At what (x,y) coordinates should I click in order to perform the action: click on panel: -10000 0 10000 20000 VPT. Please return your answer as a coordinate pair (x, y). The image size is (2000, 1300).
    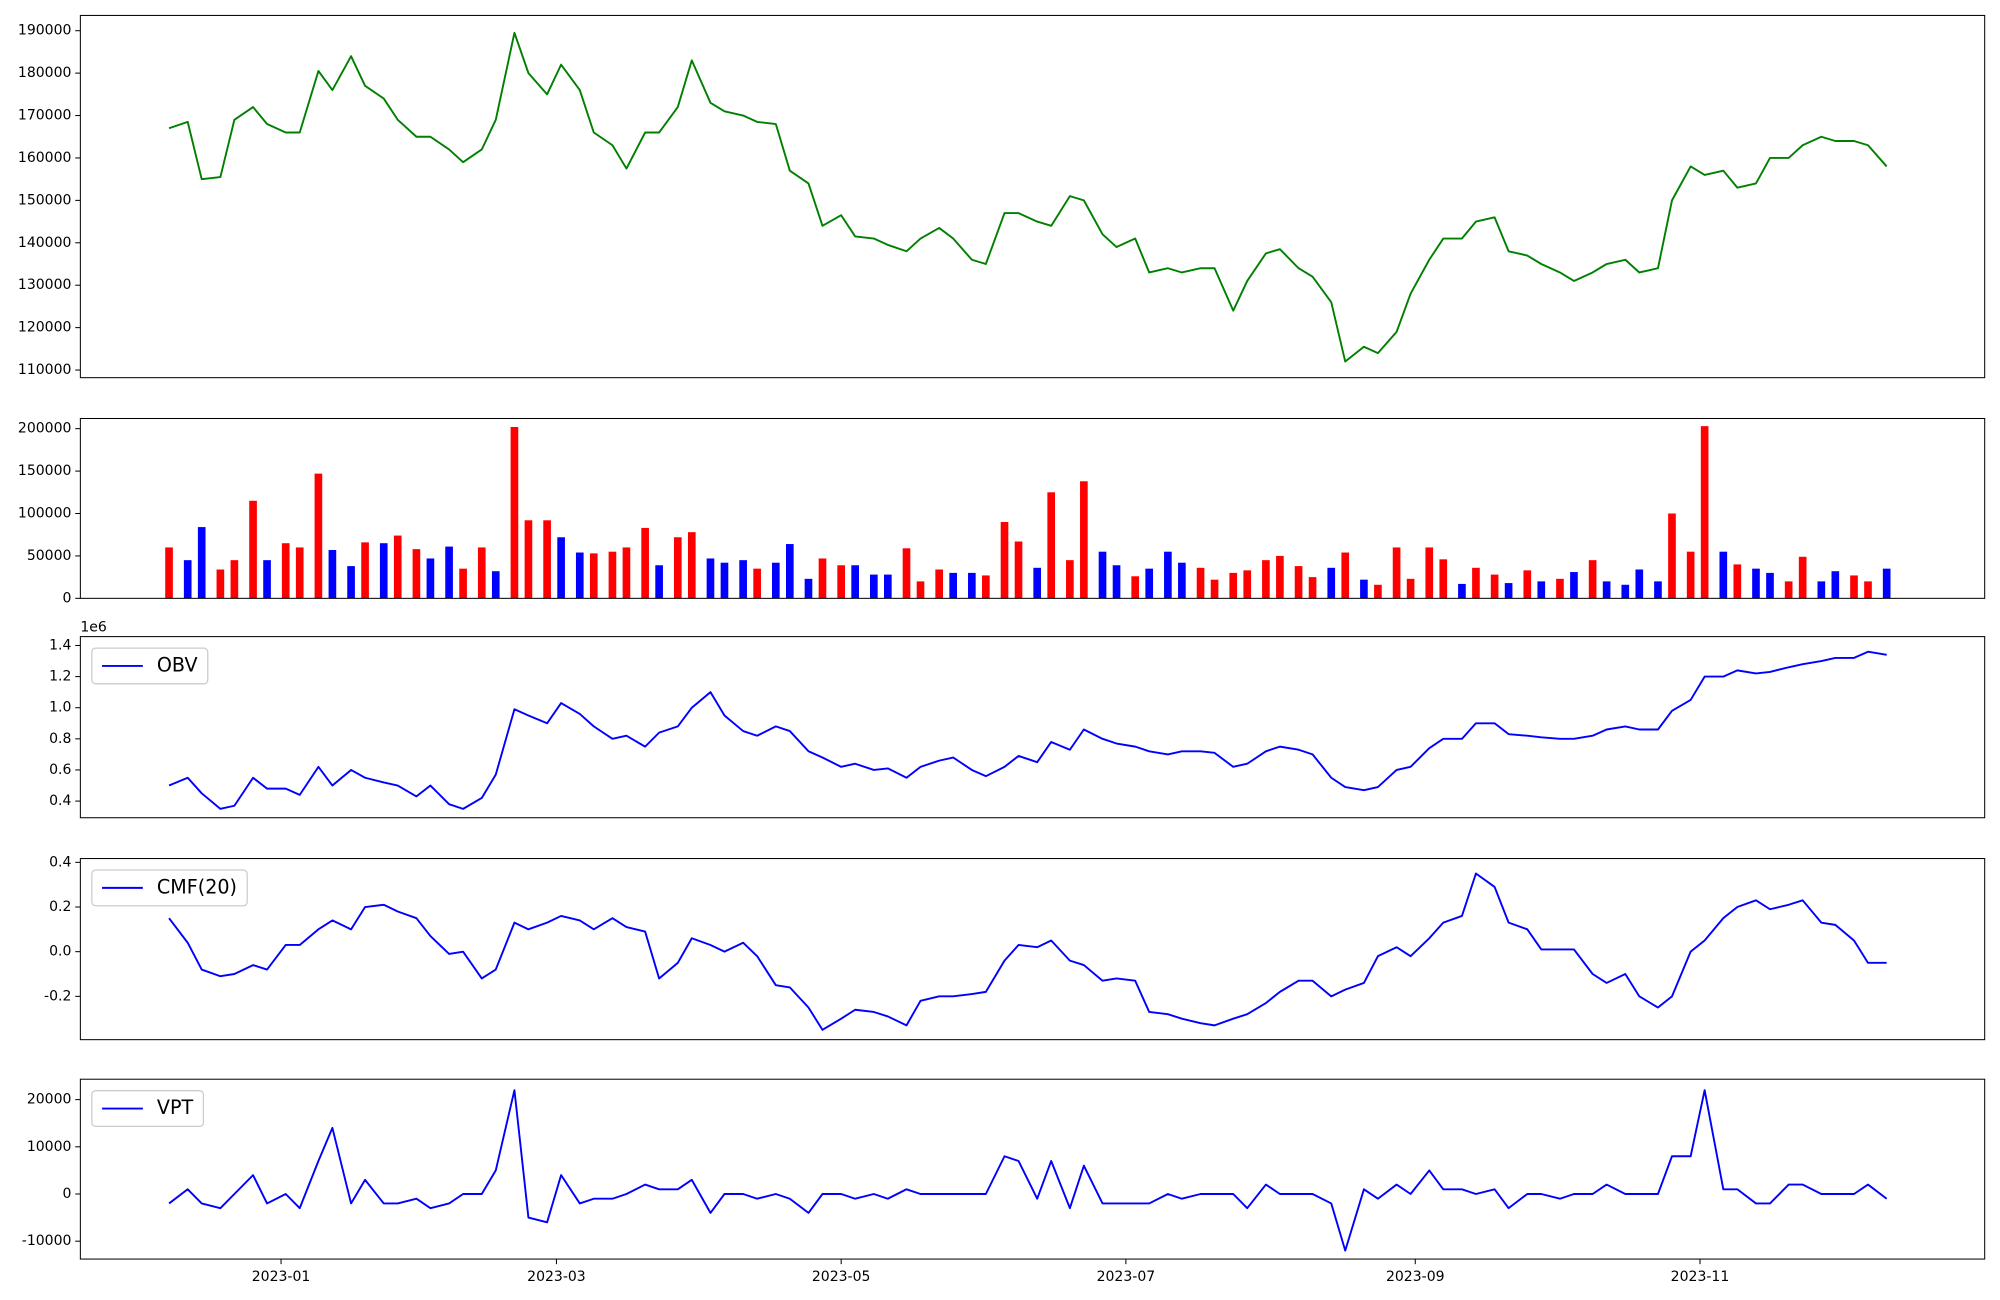
    Looking at the image, I should click on (1004, 1169).